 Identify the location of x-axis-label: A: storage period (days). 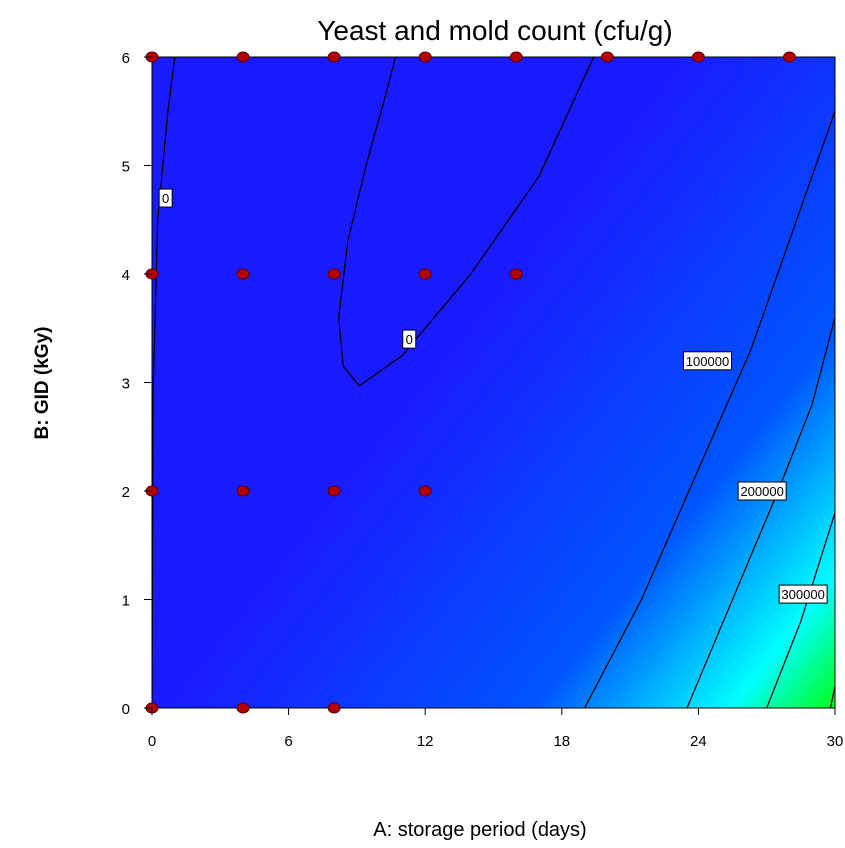
(479, 830).